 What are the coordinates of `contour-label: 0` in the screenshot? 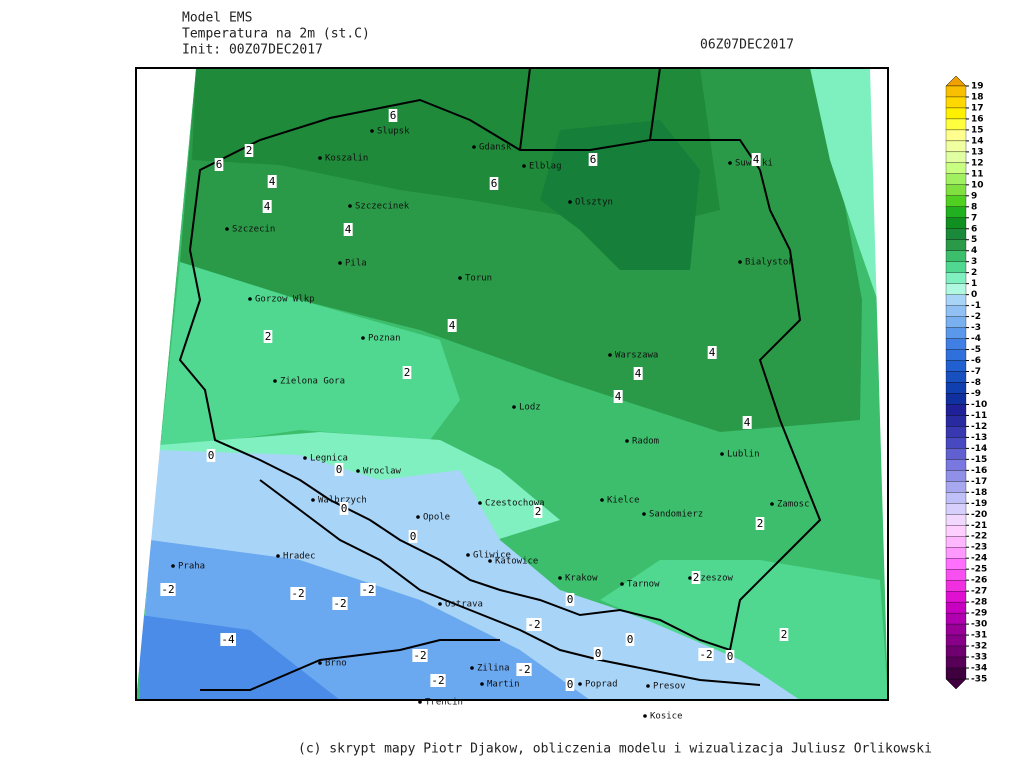 It's located at (730, 656).